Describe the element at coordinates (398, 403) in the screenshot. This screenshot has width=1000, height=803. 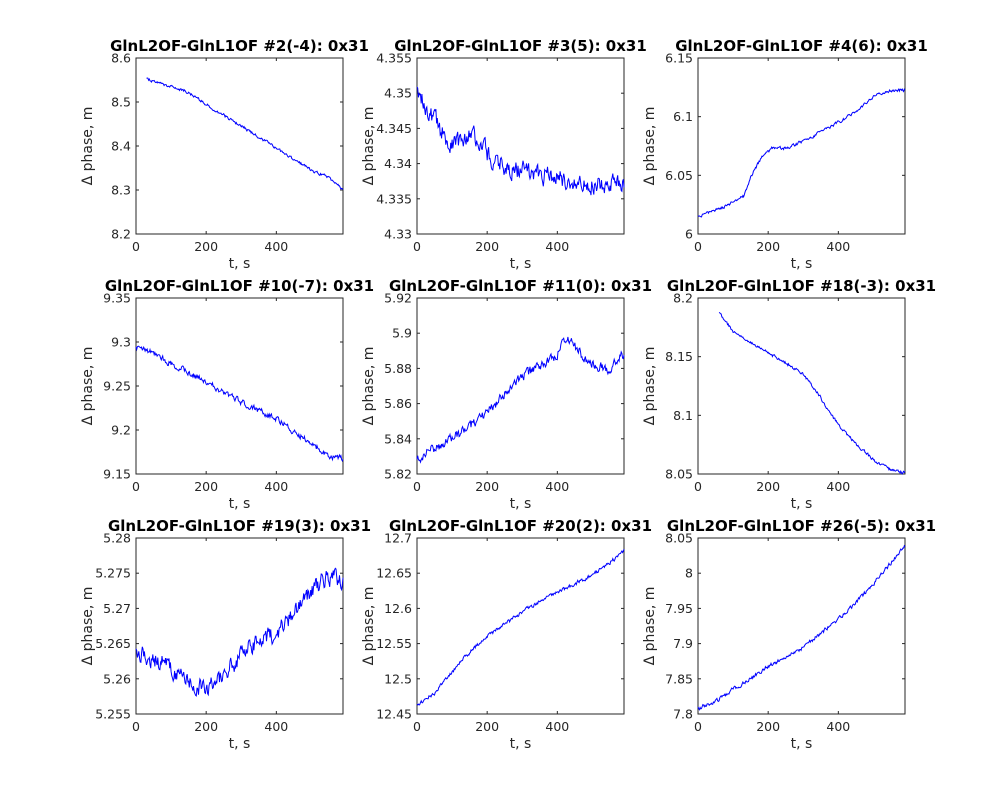
I see `y-tick-label: 5.86` at that location.